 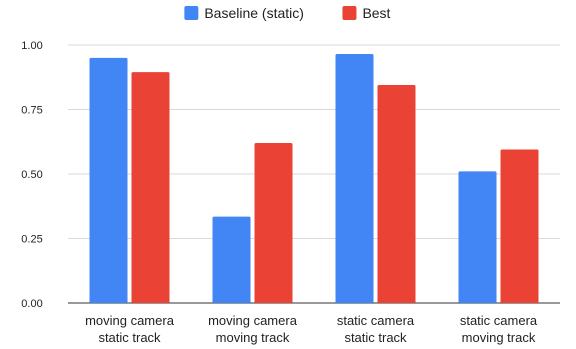 I want to click on y-tick-label: 0.50, so click(x=31, y=175).